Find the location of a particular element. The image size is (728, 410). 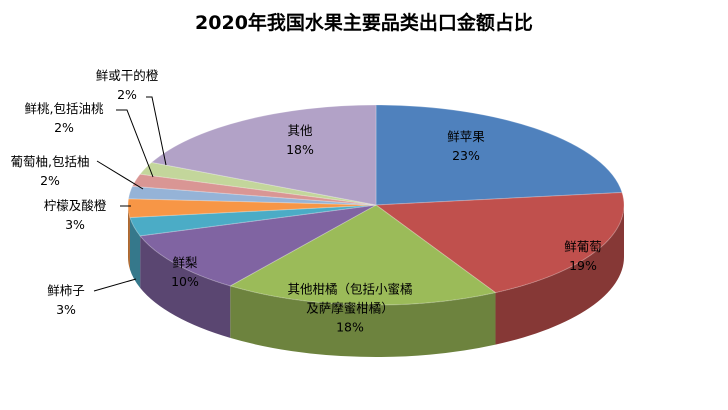

data-label-3: 鲜梨 10% is located at coordinates (185, 272).